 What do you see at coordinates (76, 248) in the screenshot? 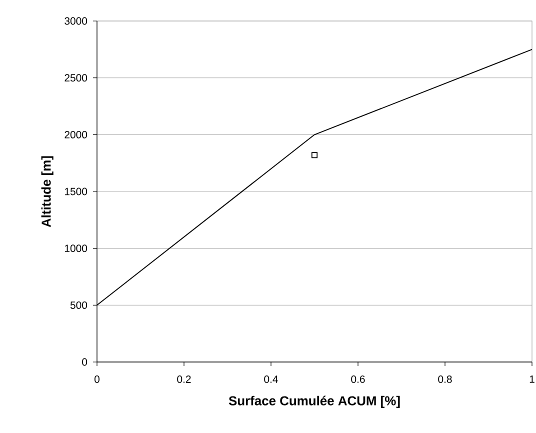
I see `y-tick-label: 1000` at bounding box center [76, 248].